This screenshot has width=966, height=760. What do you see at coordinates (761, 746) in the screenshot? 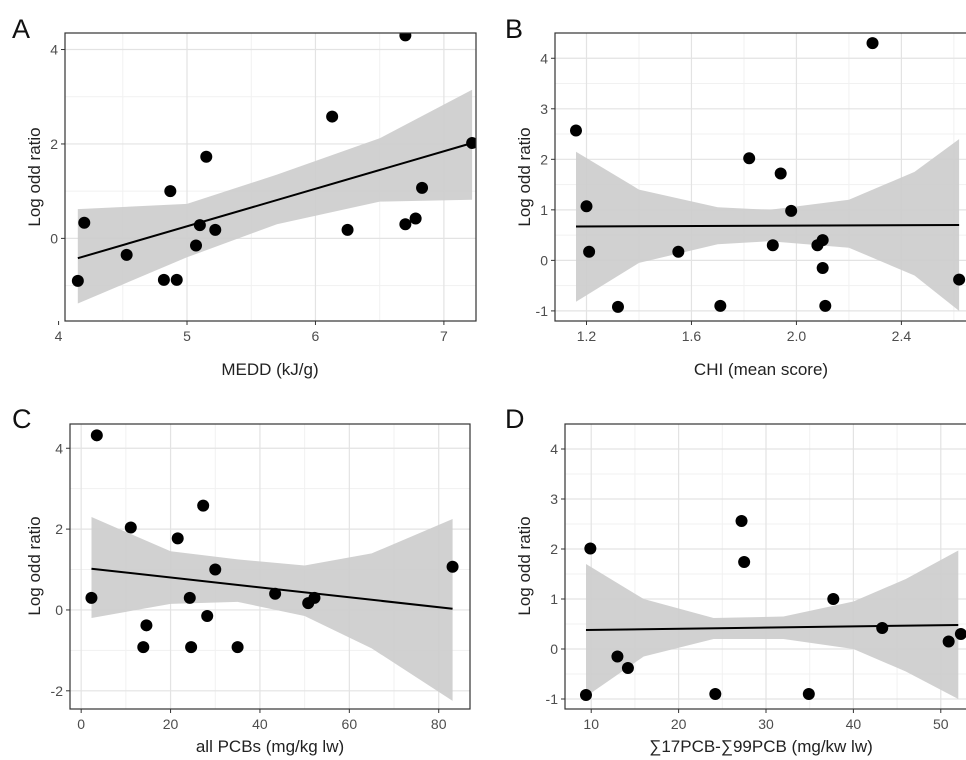
I see `x-axis-title: ∑17PCB-∑99PCB (mg/kw lw)` at bounding box center [761, 746].